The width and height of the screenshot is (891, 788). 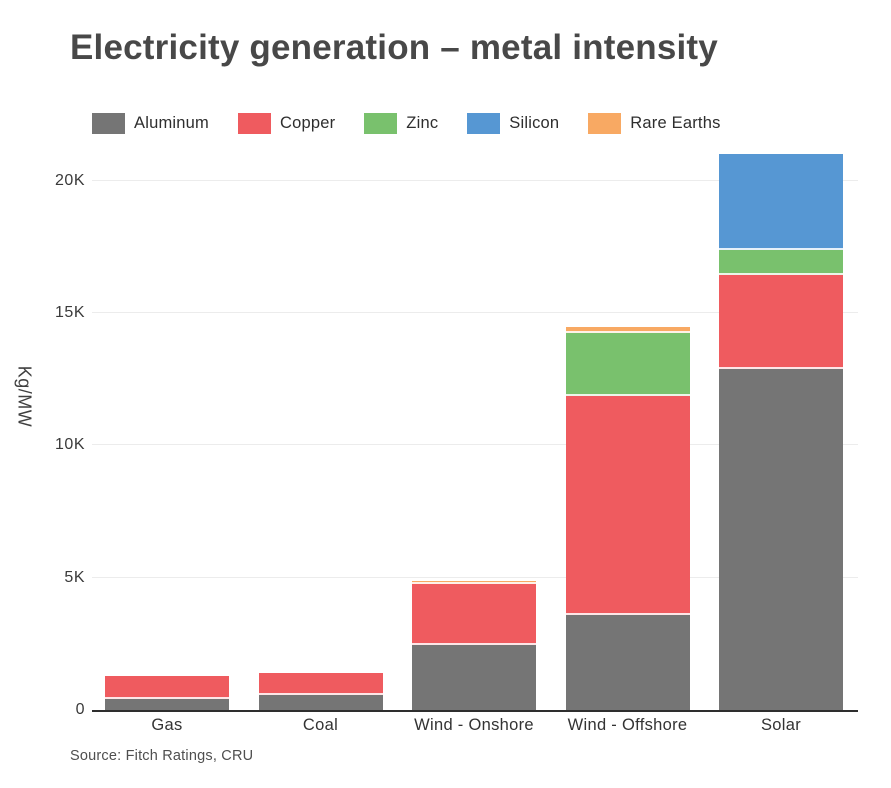 I want to click on legend: Aluminum Copper Zinc Silicon Rare Earths, so click(x=406, y=123).